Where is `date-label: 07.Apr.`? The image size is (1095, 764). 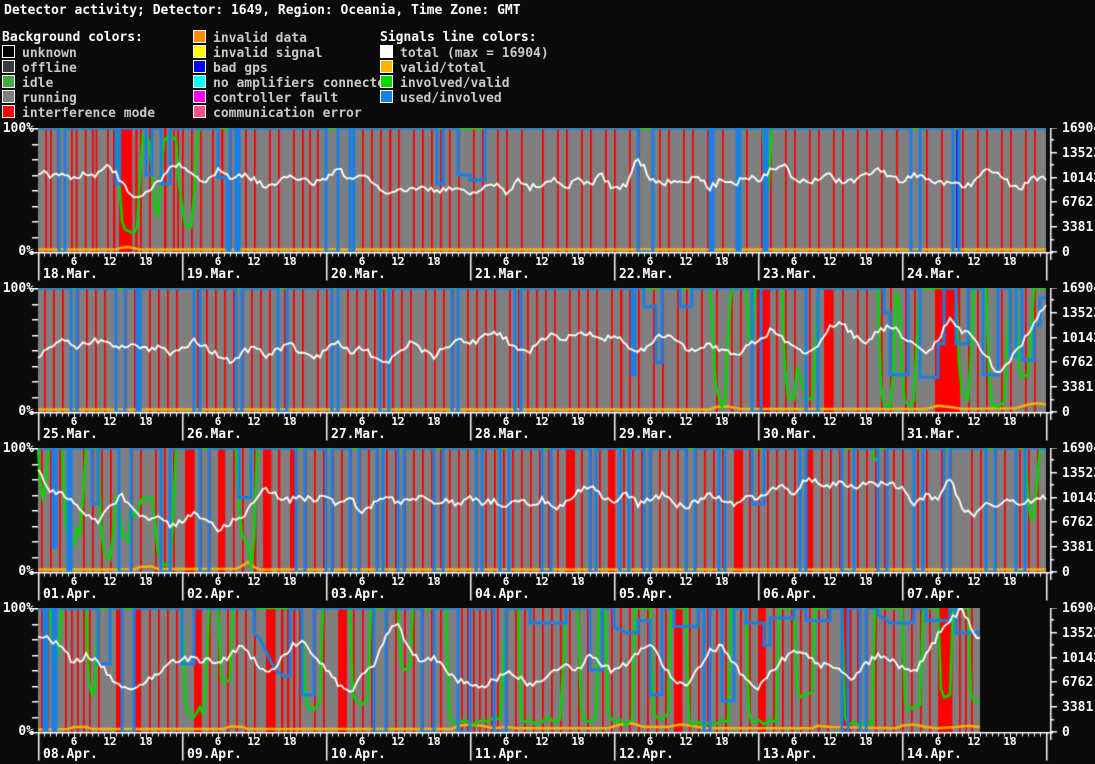 date-label: 07.Apr. is located at coordinates (934, 594).